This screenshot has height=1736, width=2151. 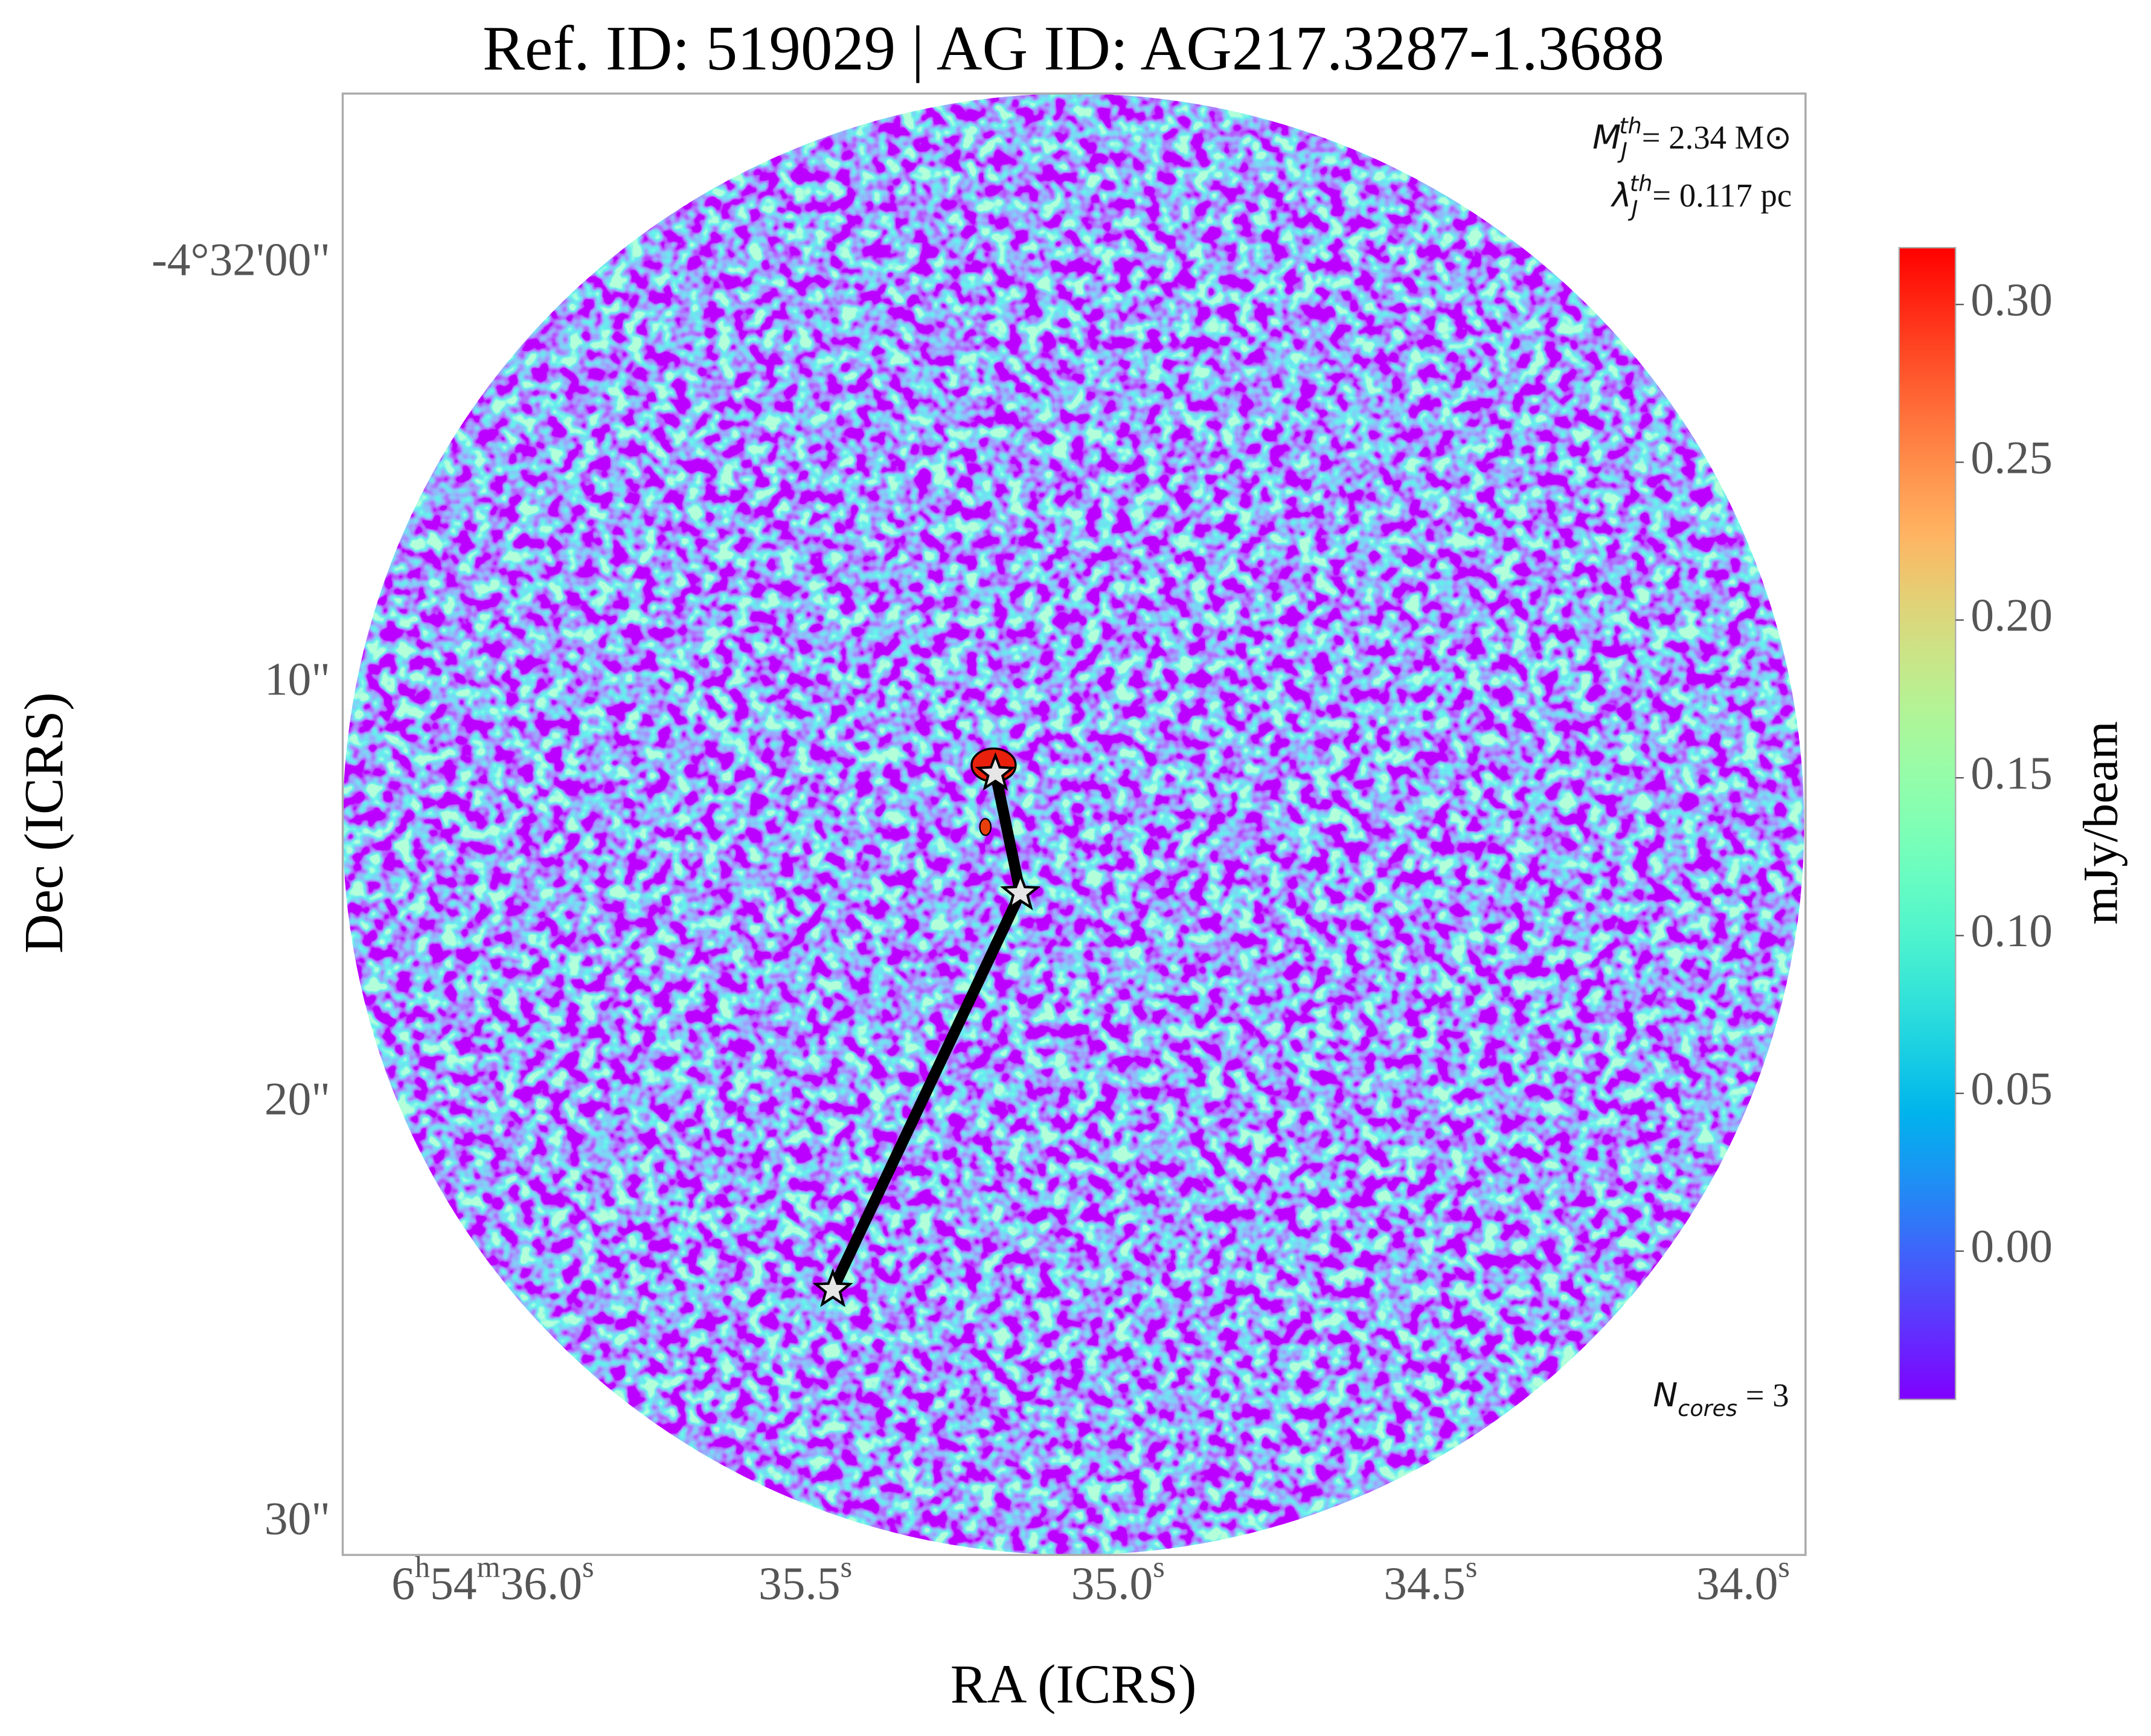 I want to click on colorbar-tick-label: 0.20, so click(x=2012, y=615).